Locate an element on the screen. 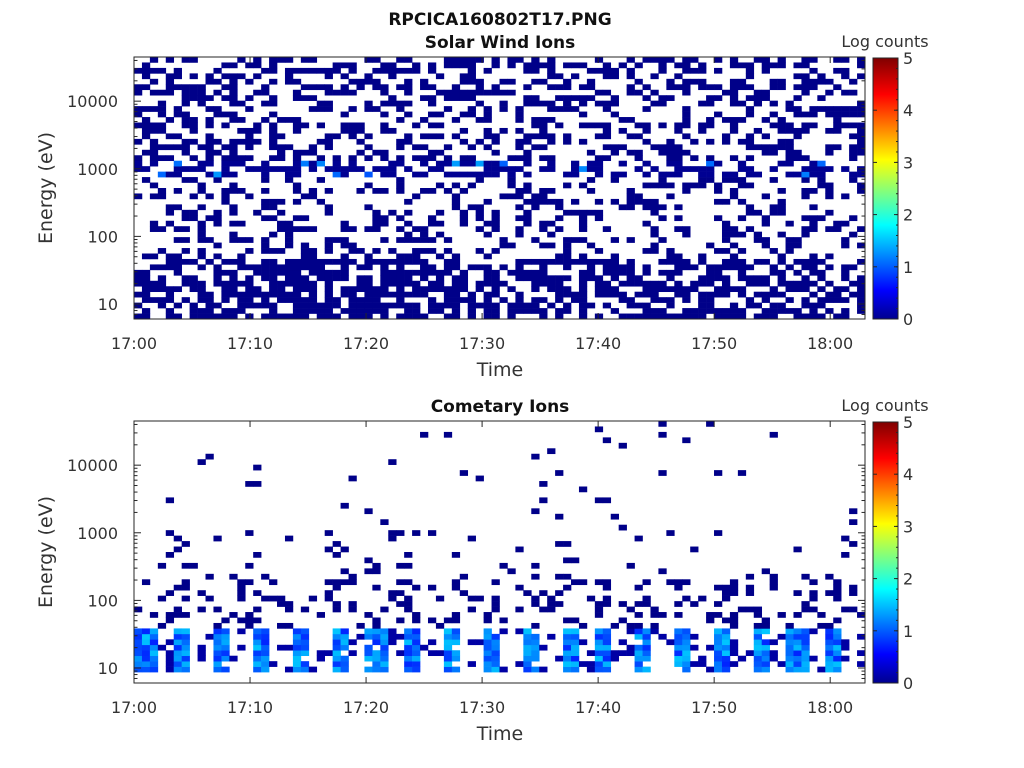 The image size is (1024, 768). colorbar-tick-label: 2 is located at coordinates (908, 579).